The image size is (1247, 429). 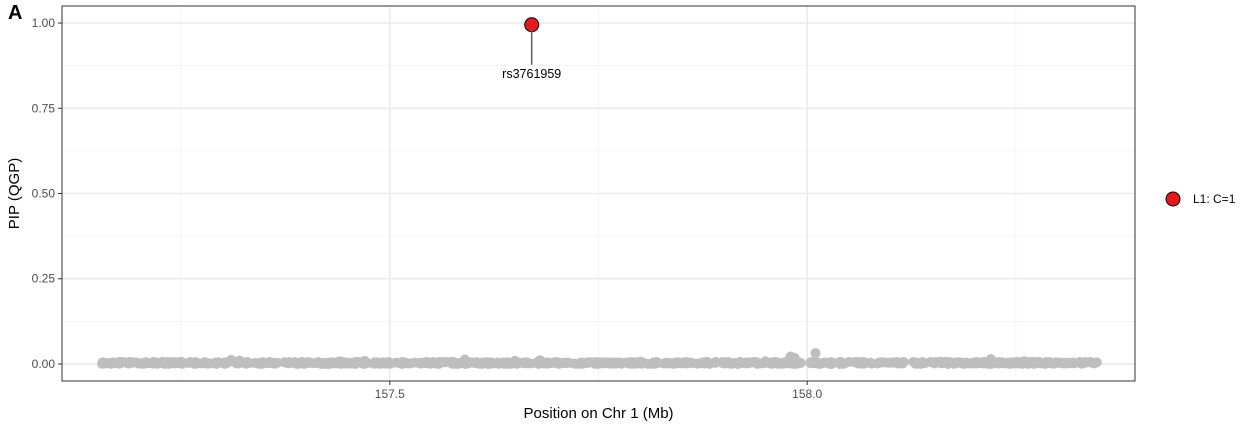 I want to click on panel-label: A, so click(x=15, y=13).